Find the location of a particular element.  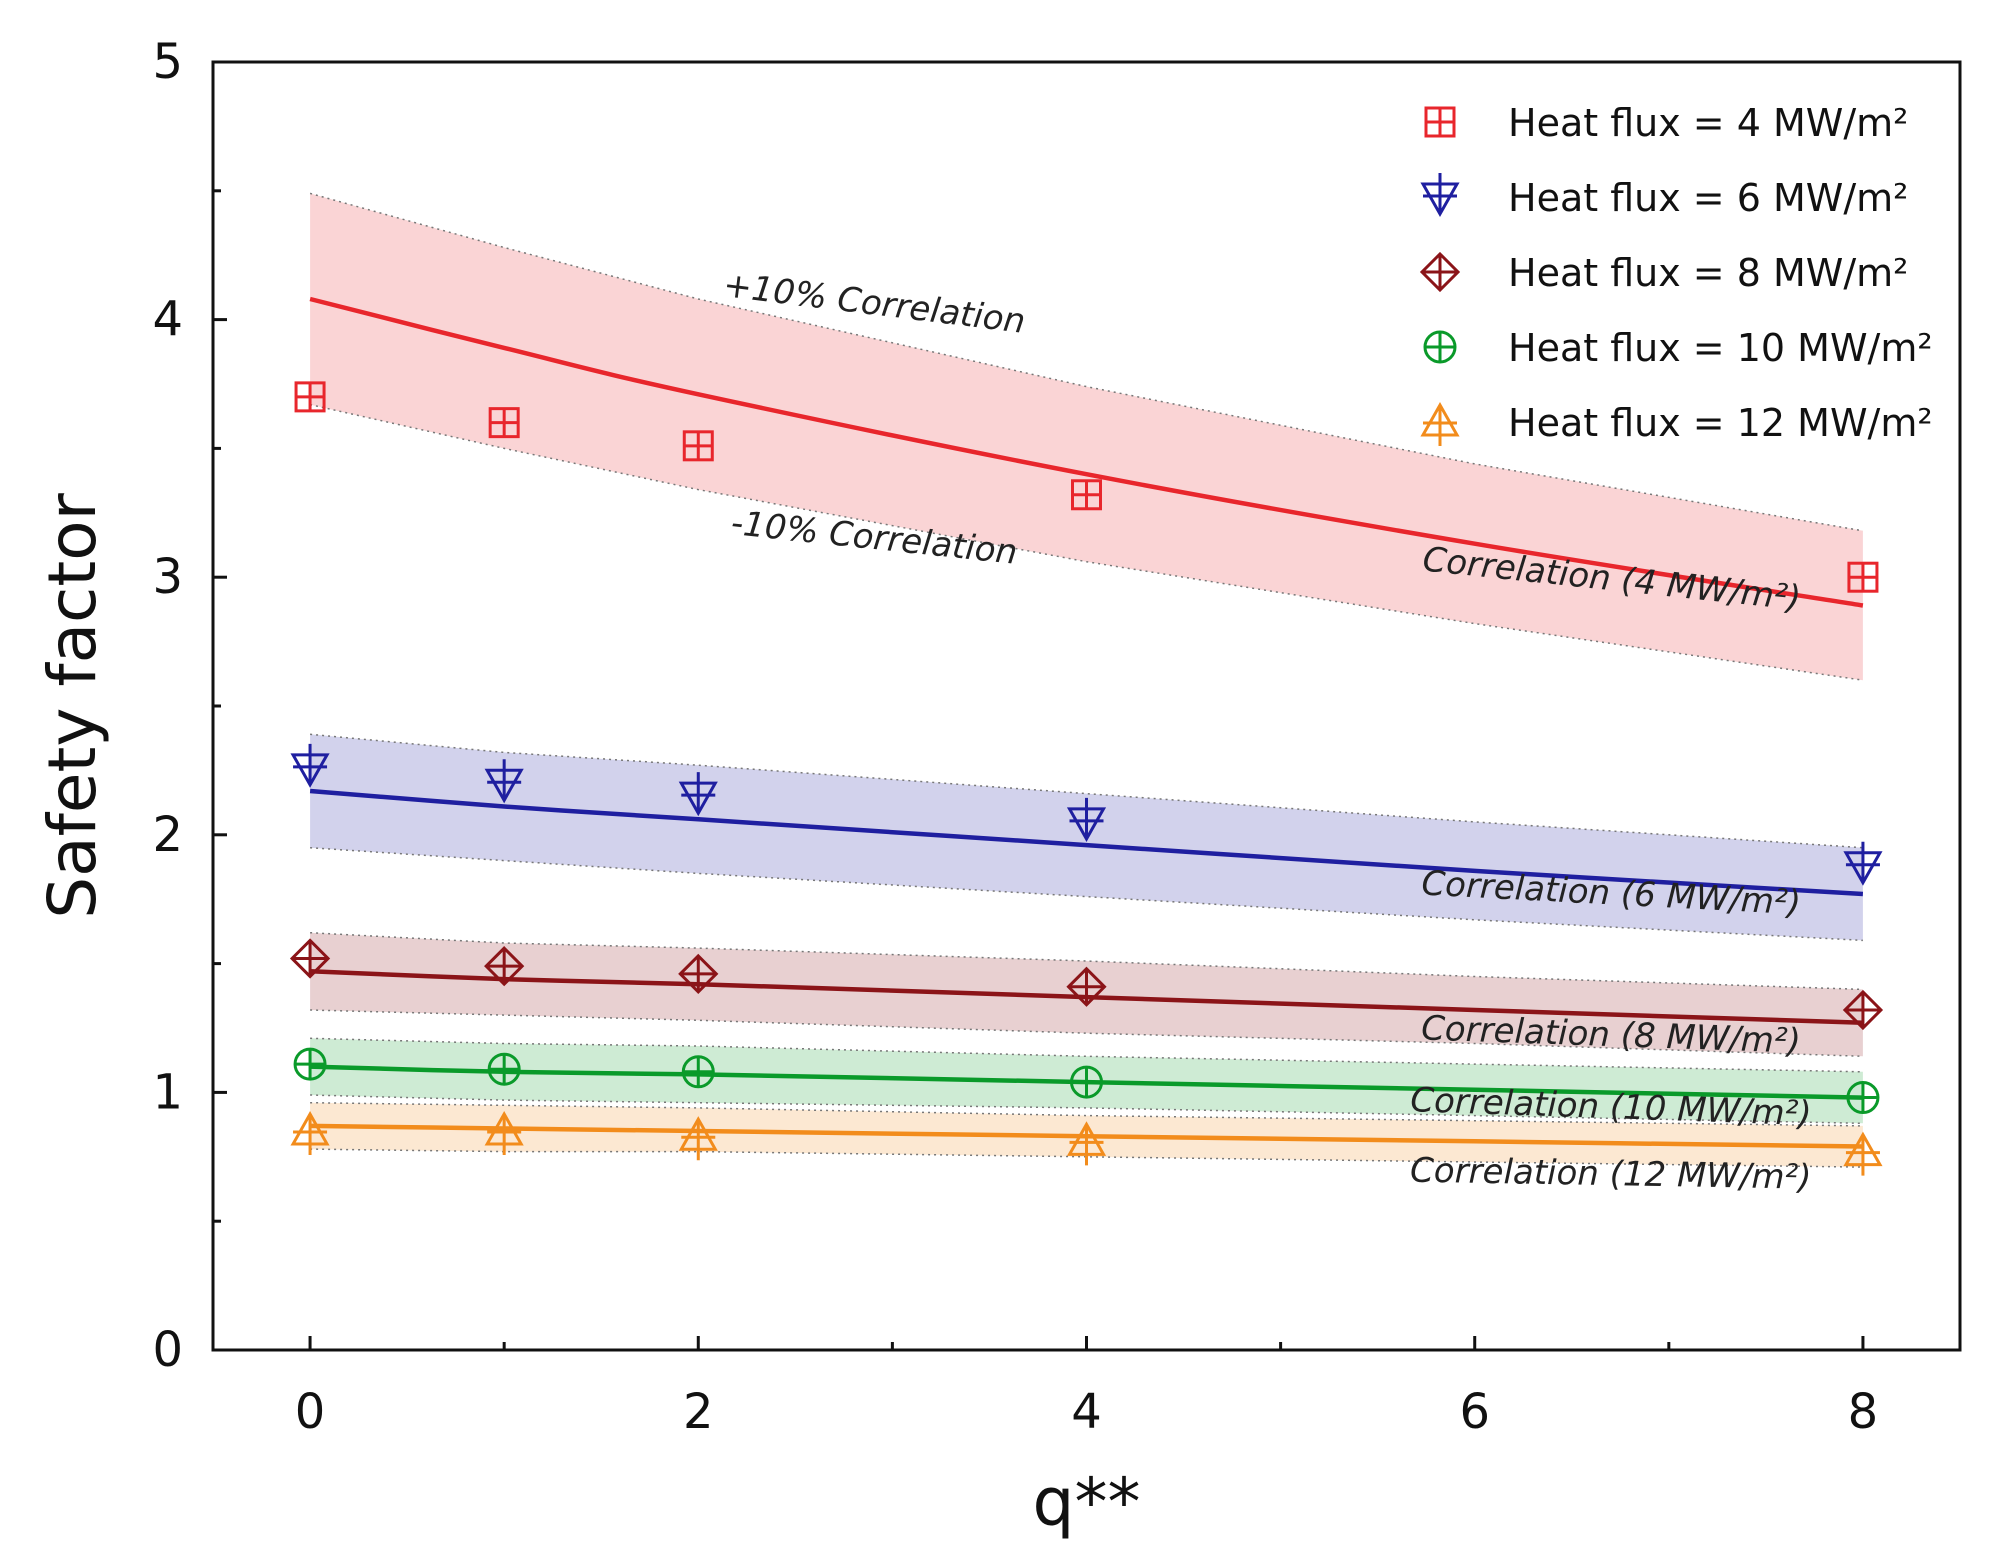

x-tick-label-2: 4 is located at coordinates (1086, 1412).